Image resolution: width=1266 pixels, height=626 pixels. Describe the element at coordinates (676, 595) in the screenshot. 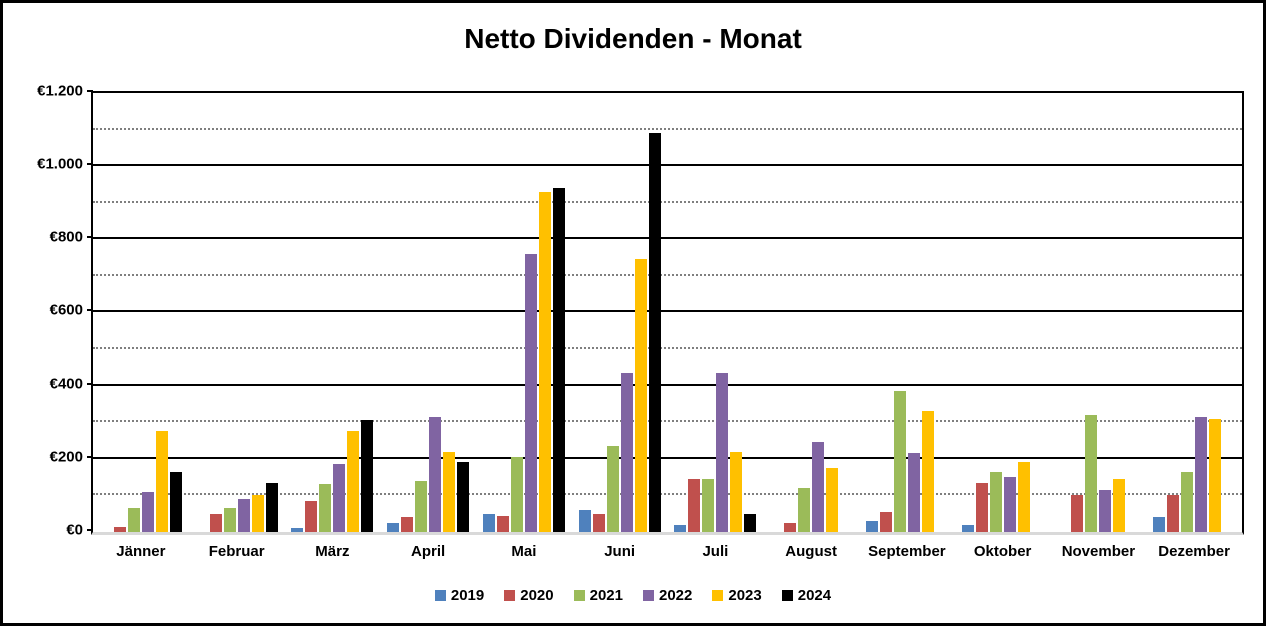

I see `legend-label-2022: 2022` at that location.